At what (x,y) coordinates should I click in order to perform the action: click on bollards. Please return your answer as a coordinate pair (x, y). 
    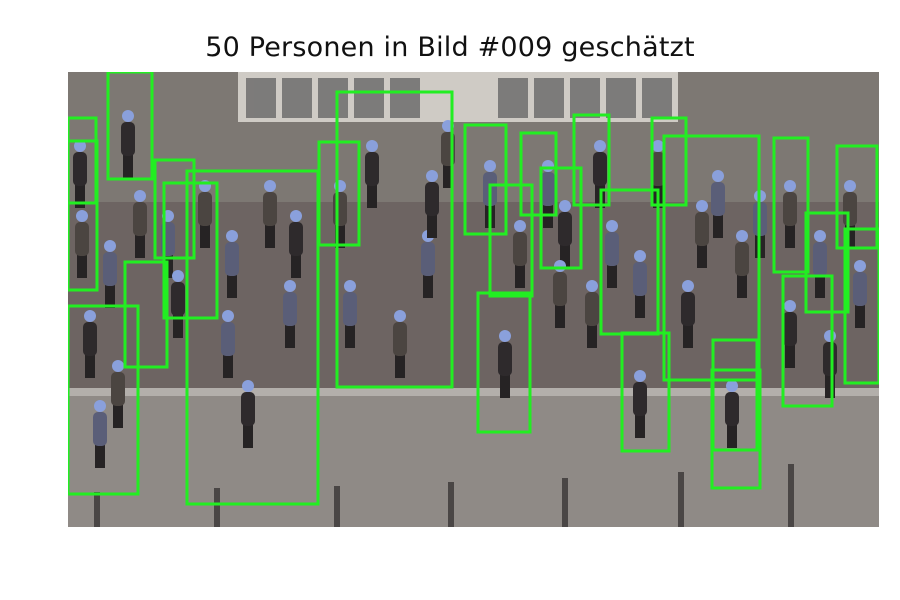
    Looking at the image, I should click on (444, 495).